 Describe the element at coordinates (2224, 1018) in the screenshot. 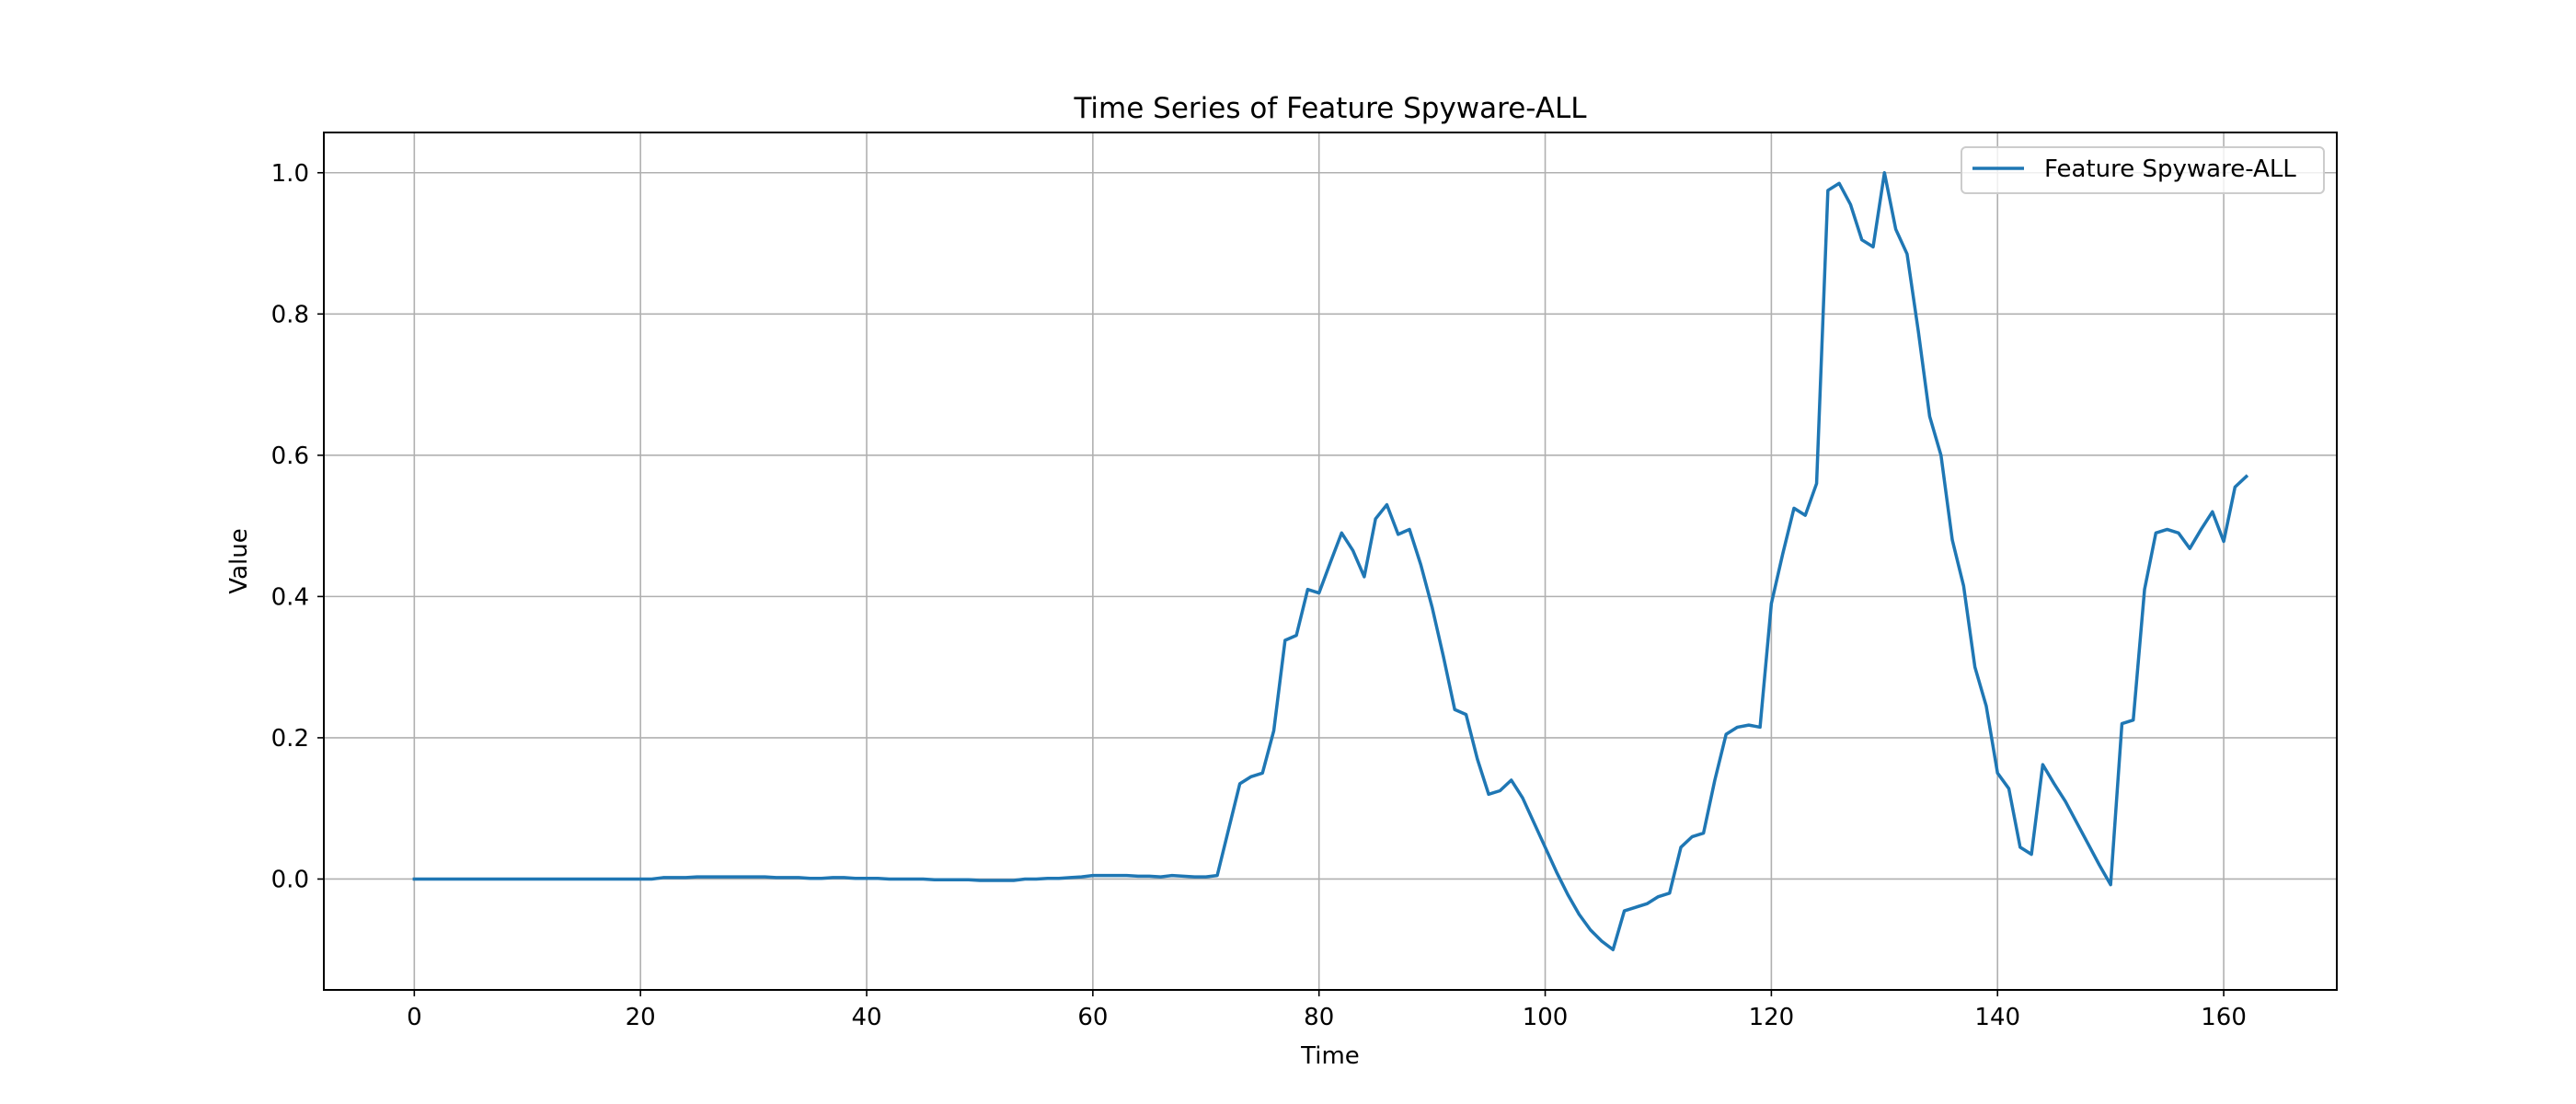

I see `x-tick-label: 160` at that location.